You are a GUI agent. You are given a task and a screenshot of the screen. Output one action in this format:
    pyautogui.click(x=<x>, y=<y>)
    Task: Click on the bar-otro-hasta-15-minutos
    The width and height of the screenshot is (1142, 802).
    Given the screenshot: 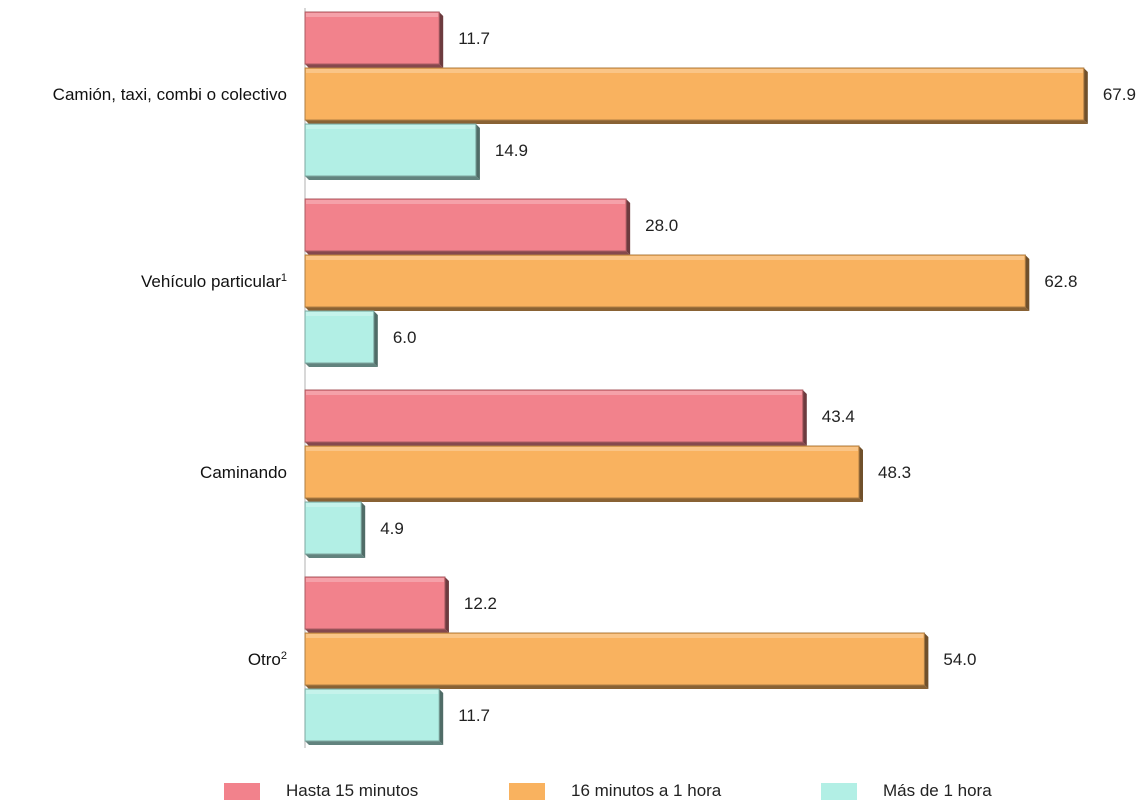 What is the action you would take?
    pyautogui.click(x=376, y=604)
    